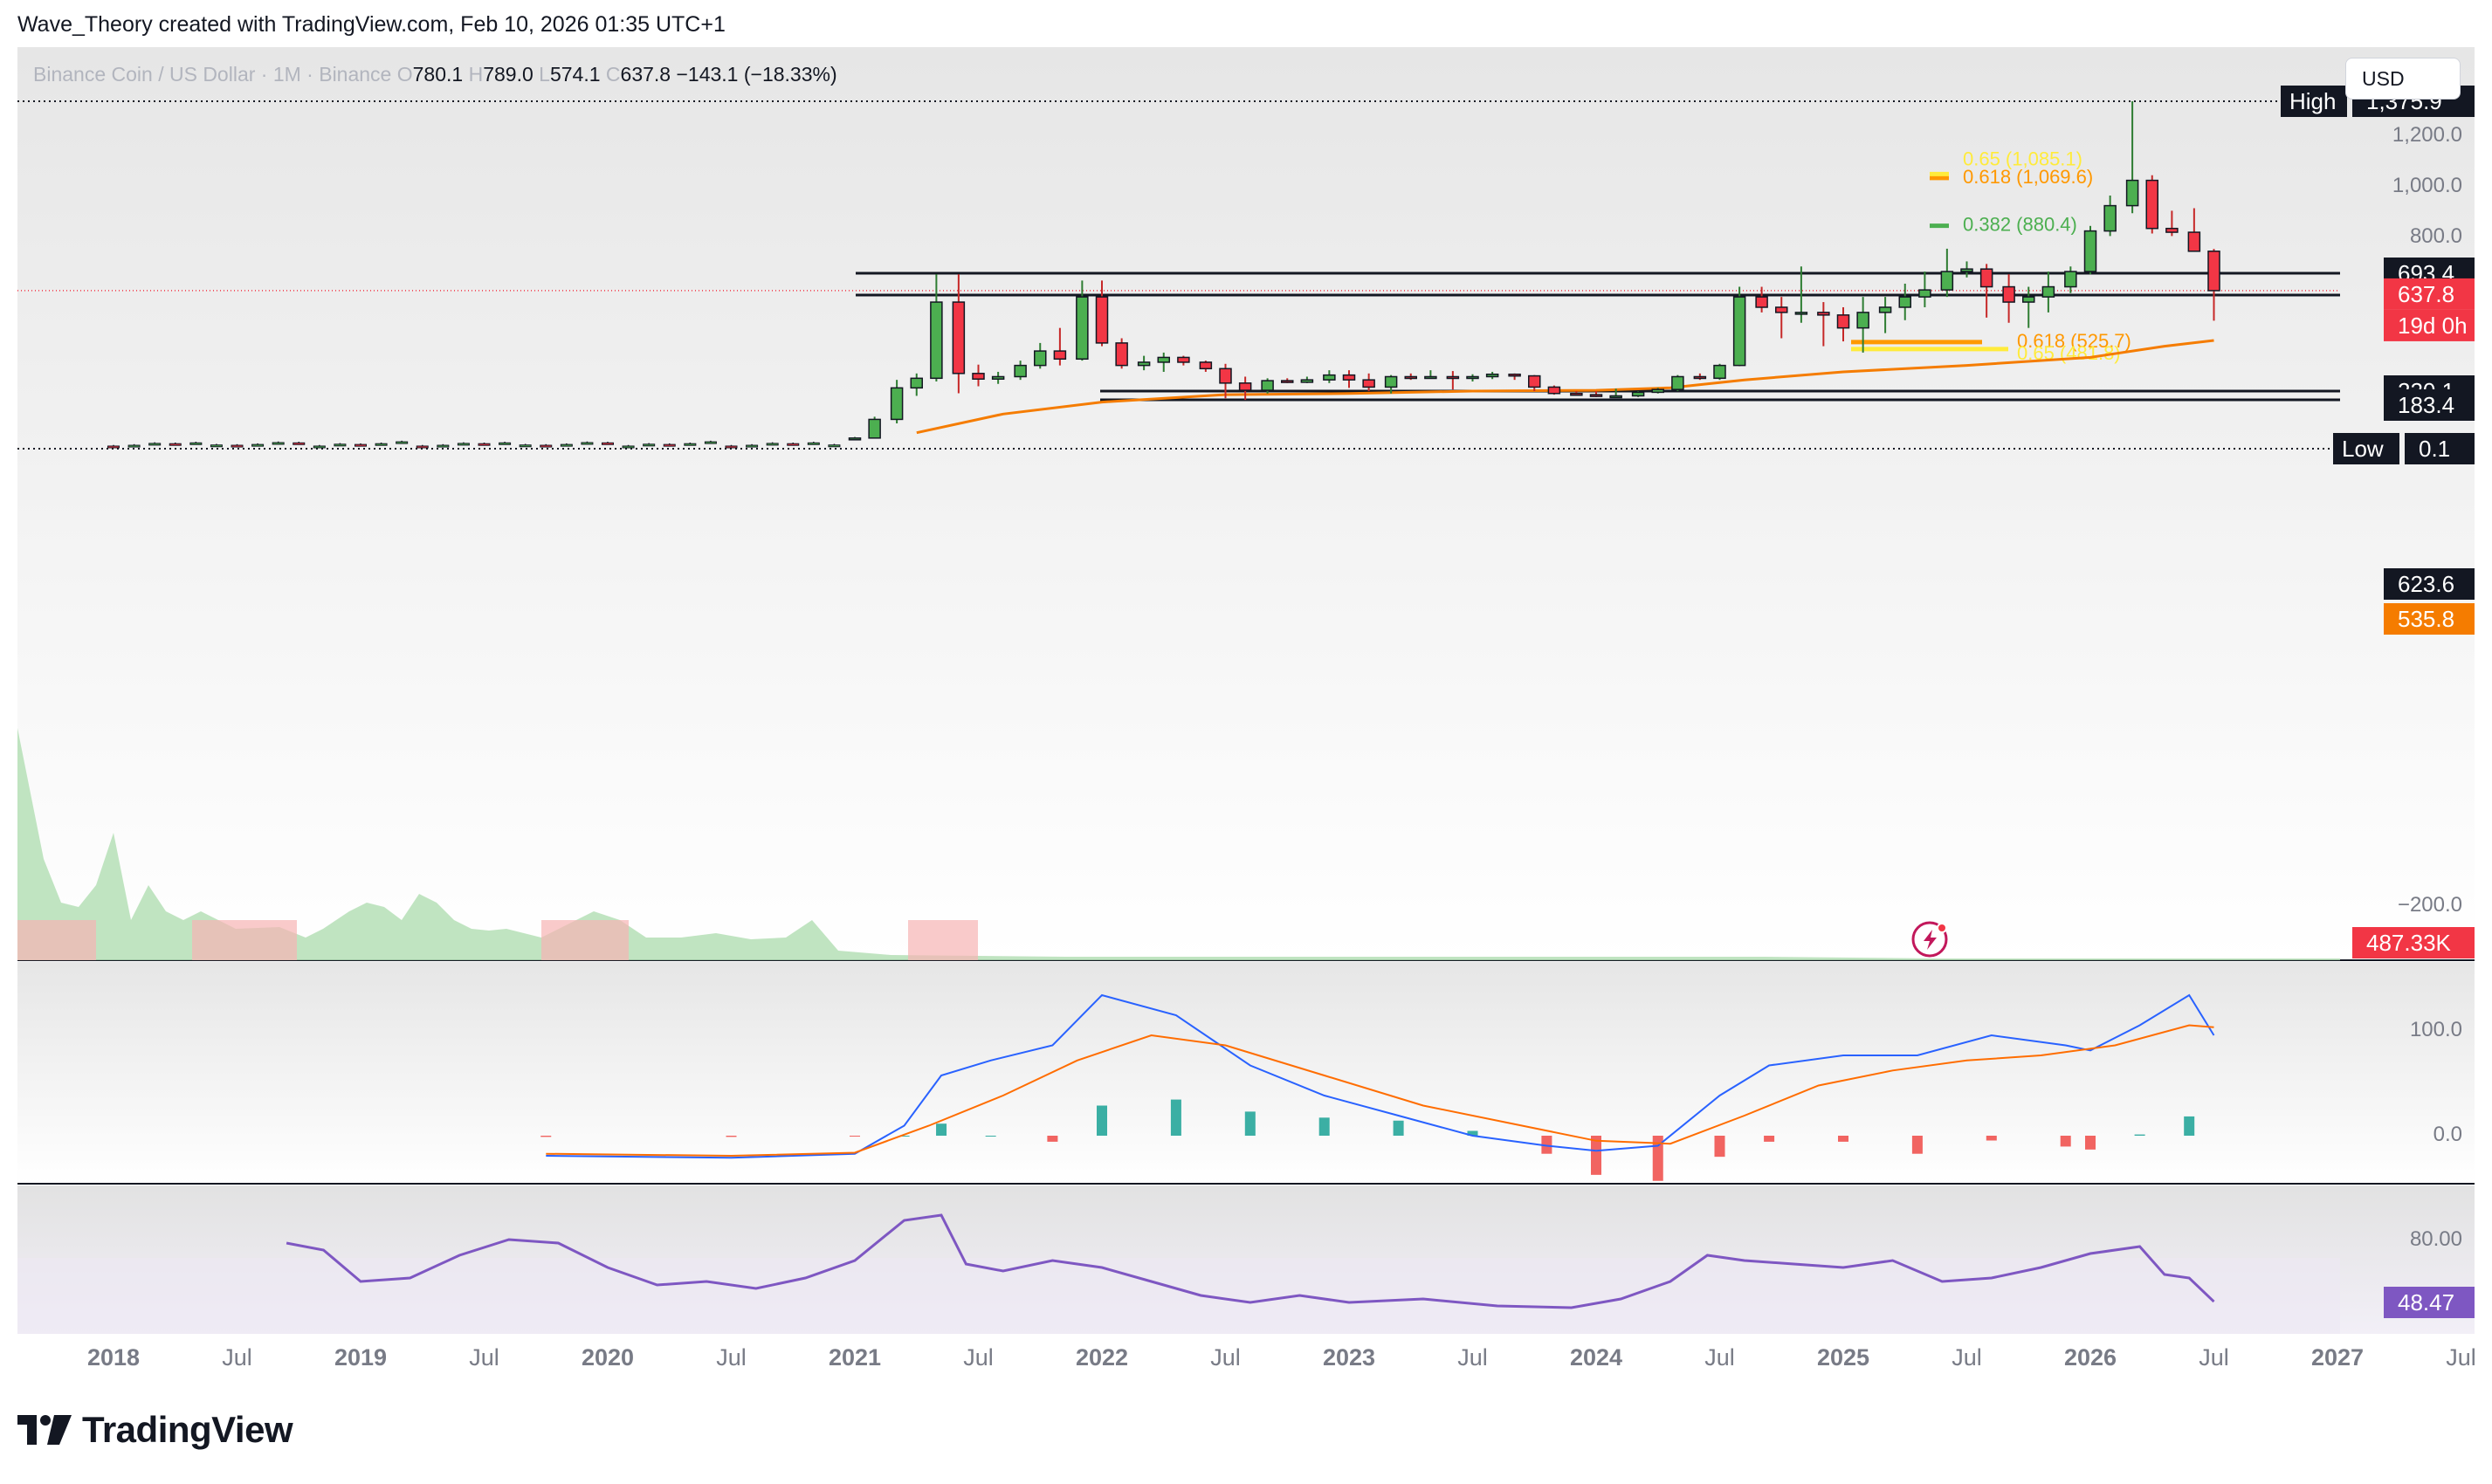 The width and height of the screenshot is (2492, 1484). What do you see at coordinates (44, 1430) in the screenshot?
I see `tradingview-logo-icon` at bounding box center [44, 1430].